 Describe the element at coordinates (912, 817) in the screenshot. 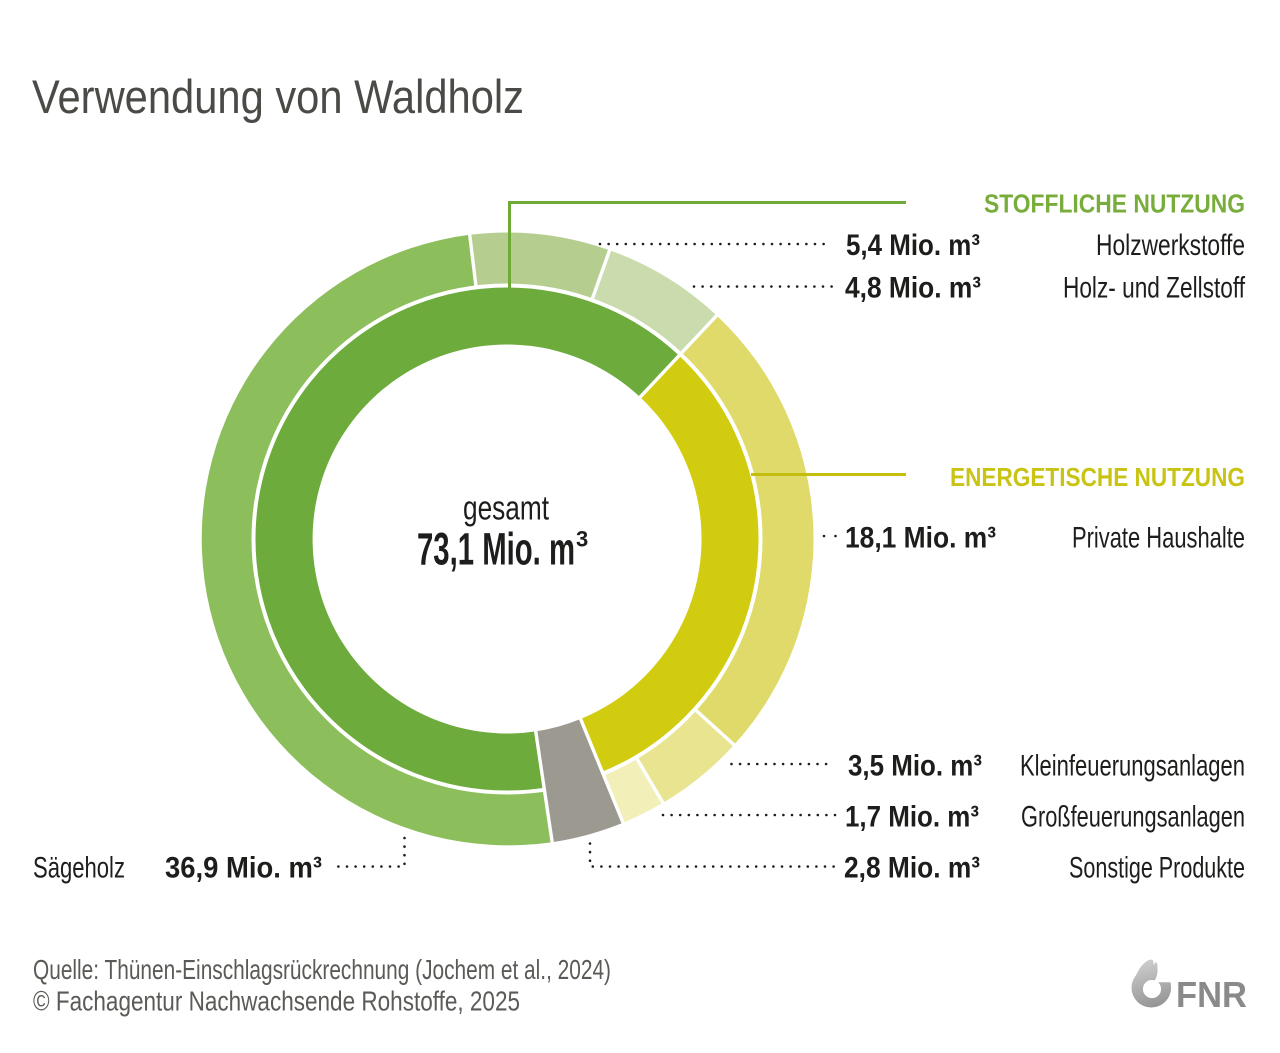

I see `svg-text: 1,7 Mio. m³` at that location.